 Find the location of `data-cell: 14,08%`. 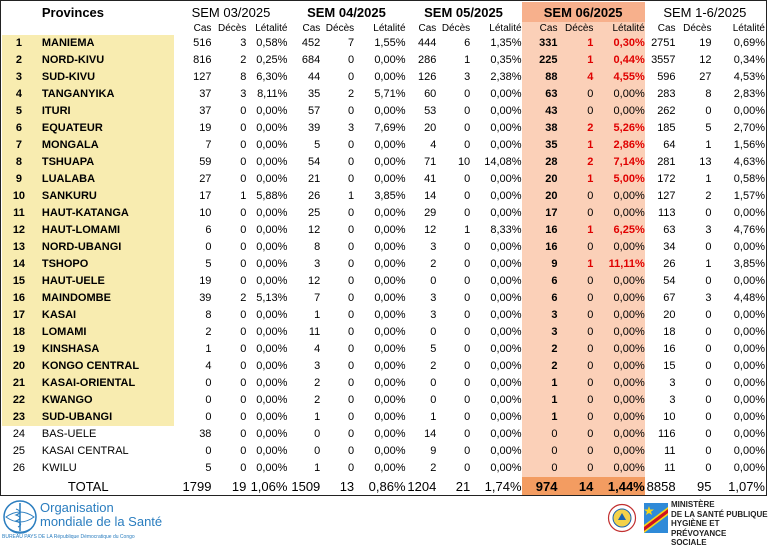

data-cell: 14,08% is located at coordinates (503, 162).